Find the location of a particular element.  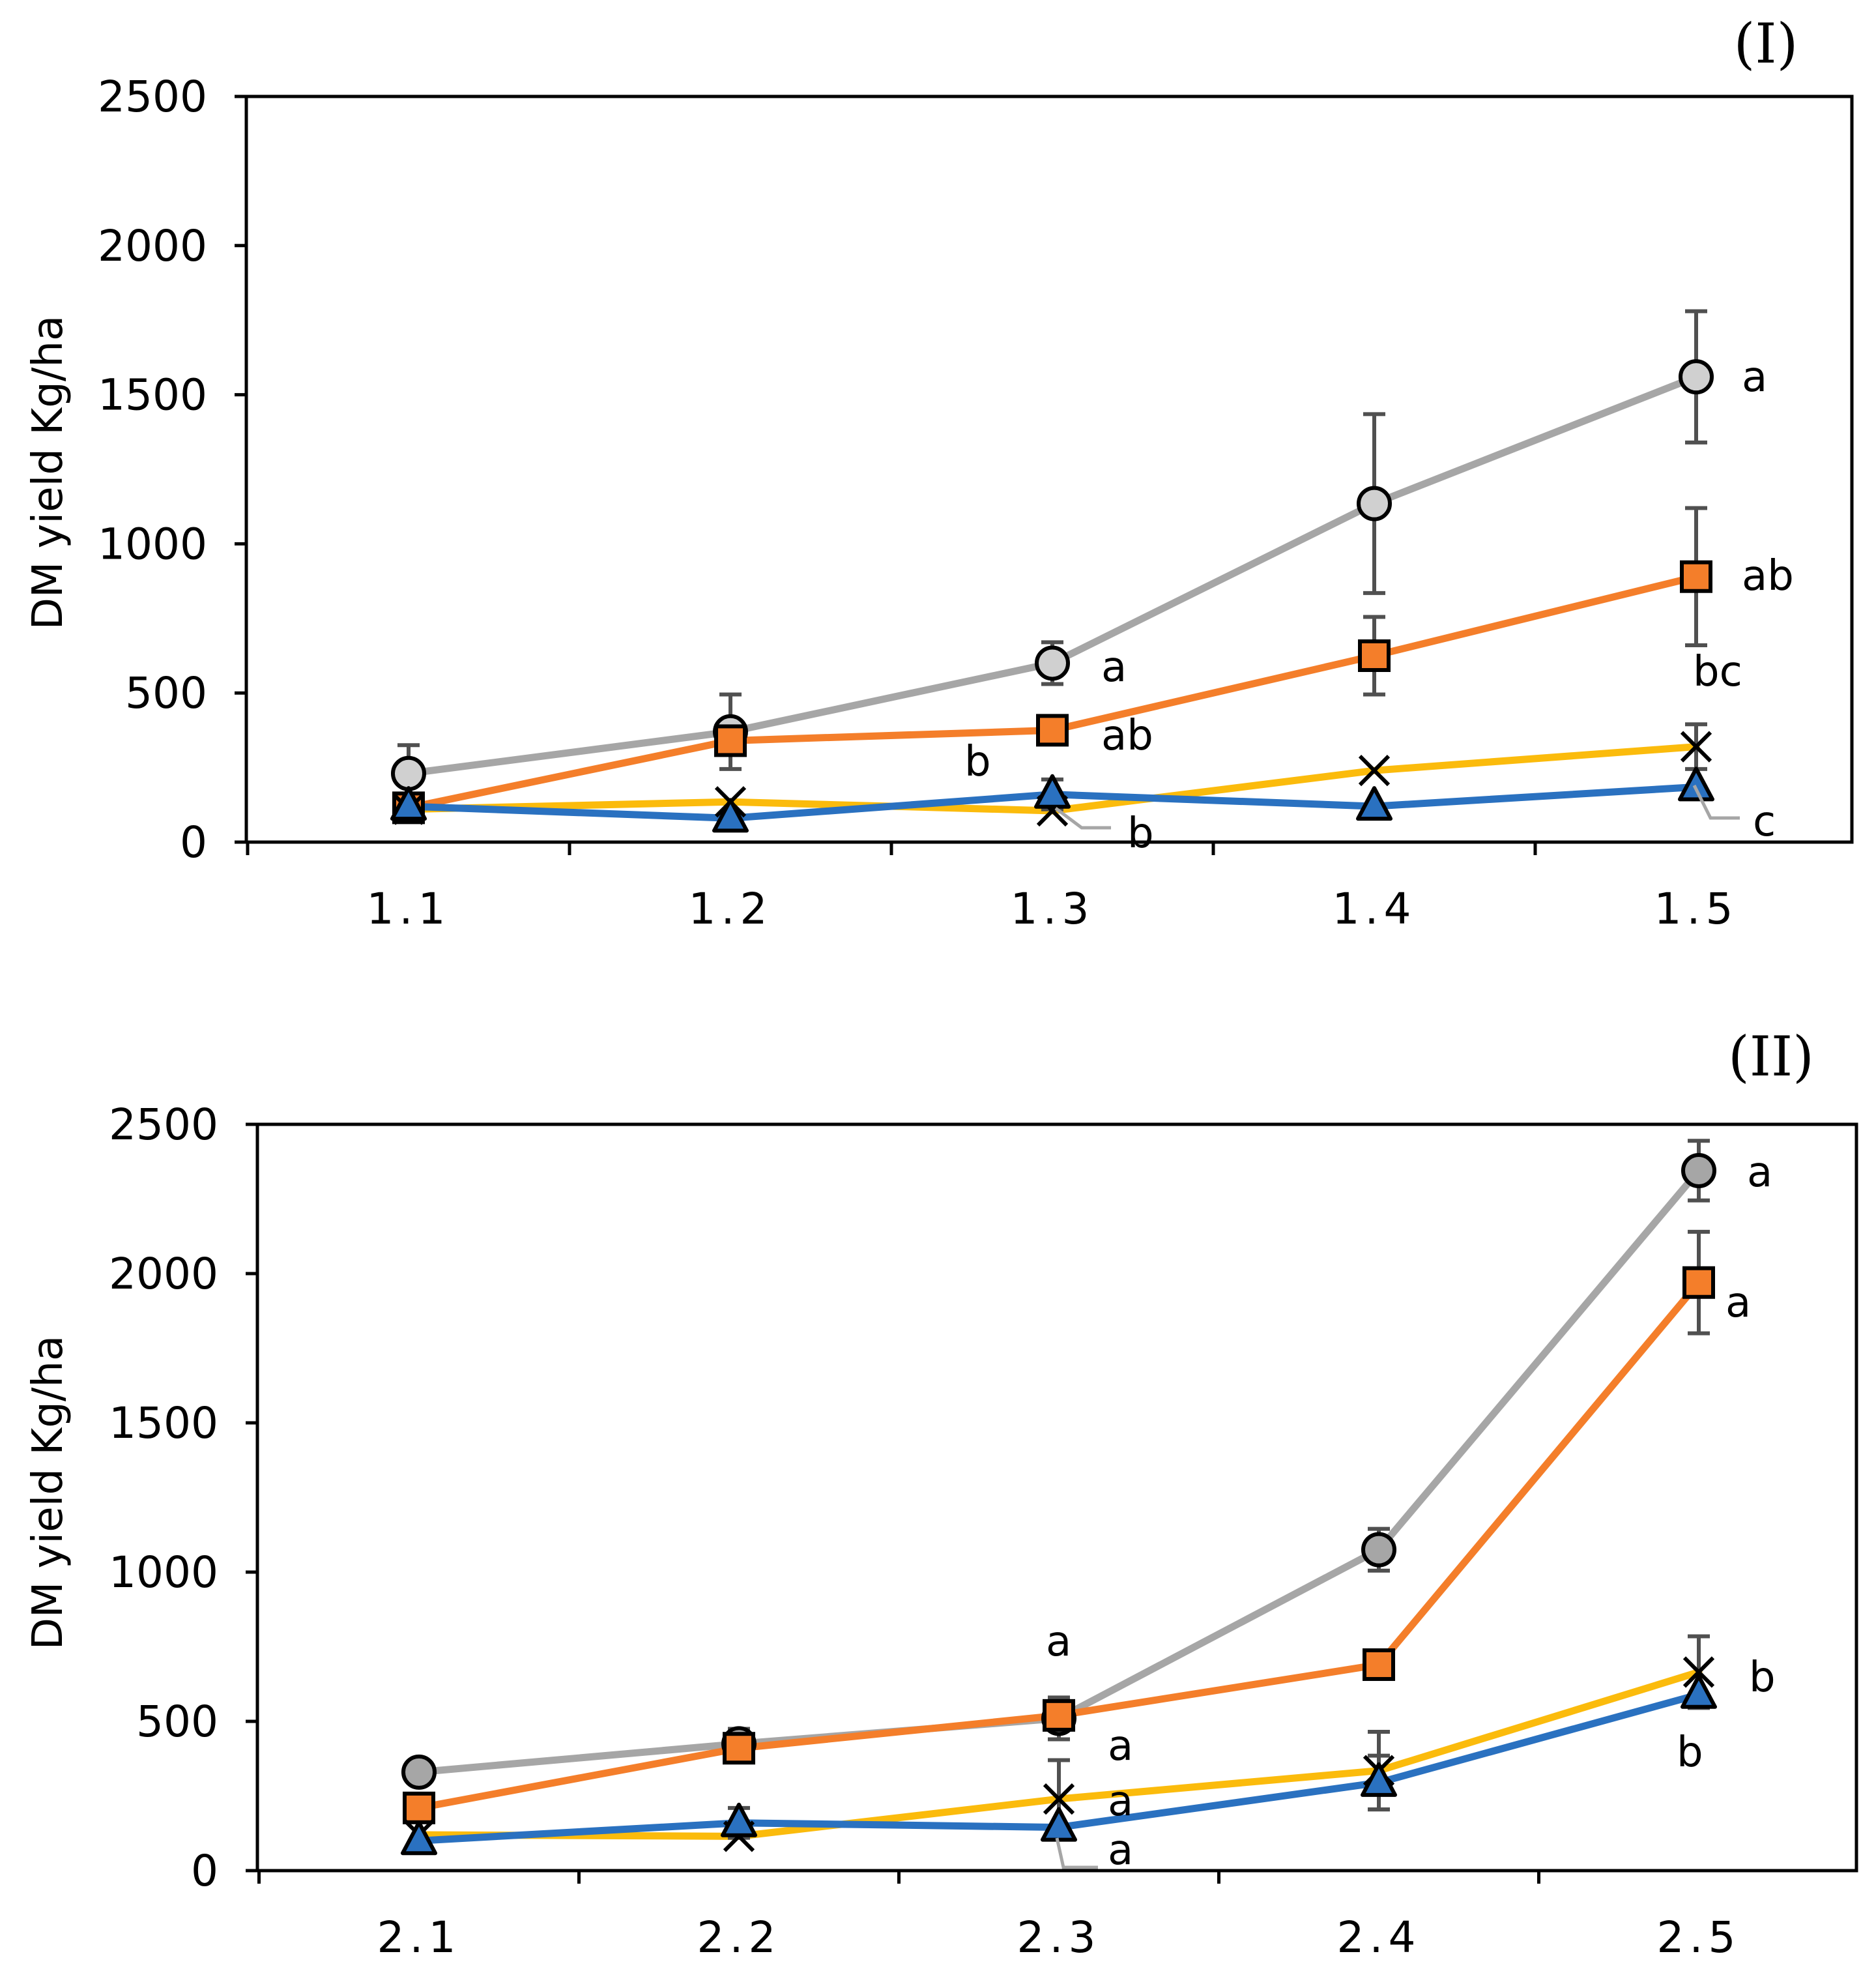

significance-letters: a a a a a a b b is located at coordinates (1411, 1511).